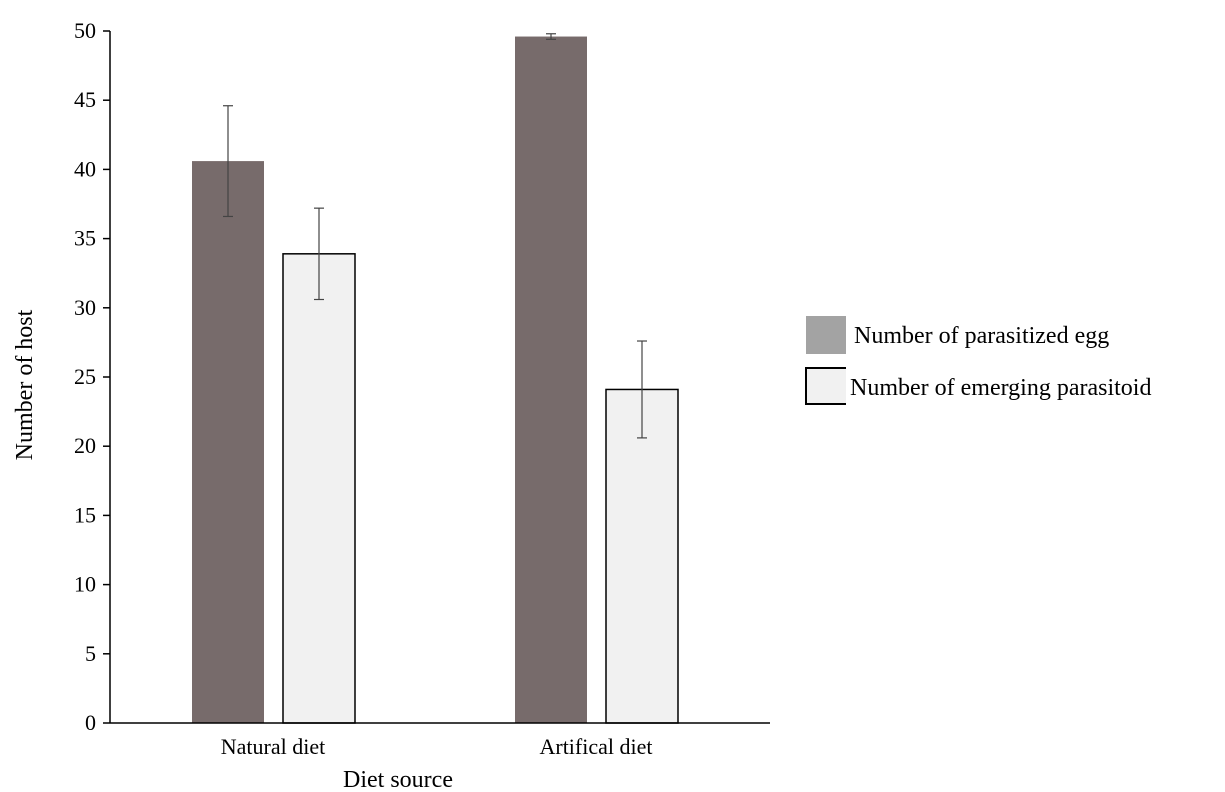  Describe the element at coordinates (85, 168) in the screenshot. I see `y-tick-label: 40` at that location.